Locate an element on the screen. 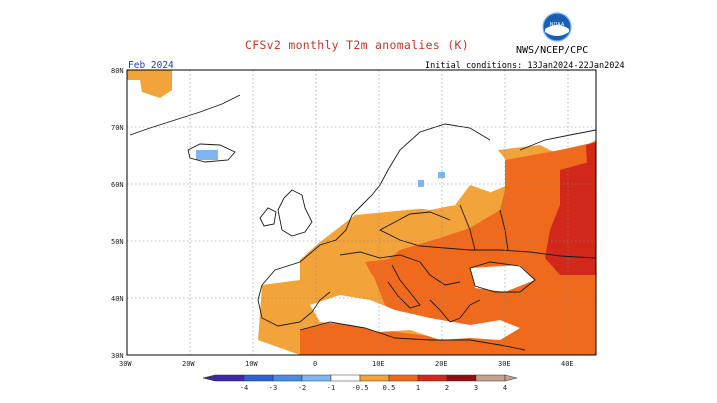  anomaly-blue-finland2 is located at coordinates (421, 183).